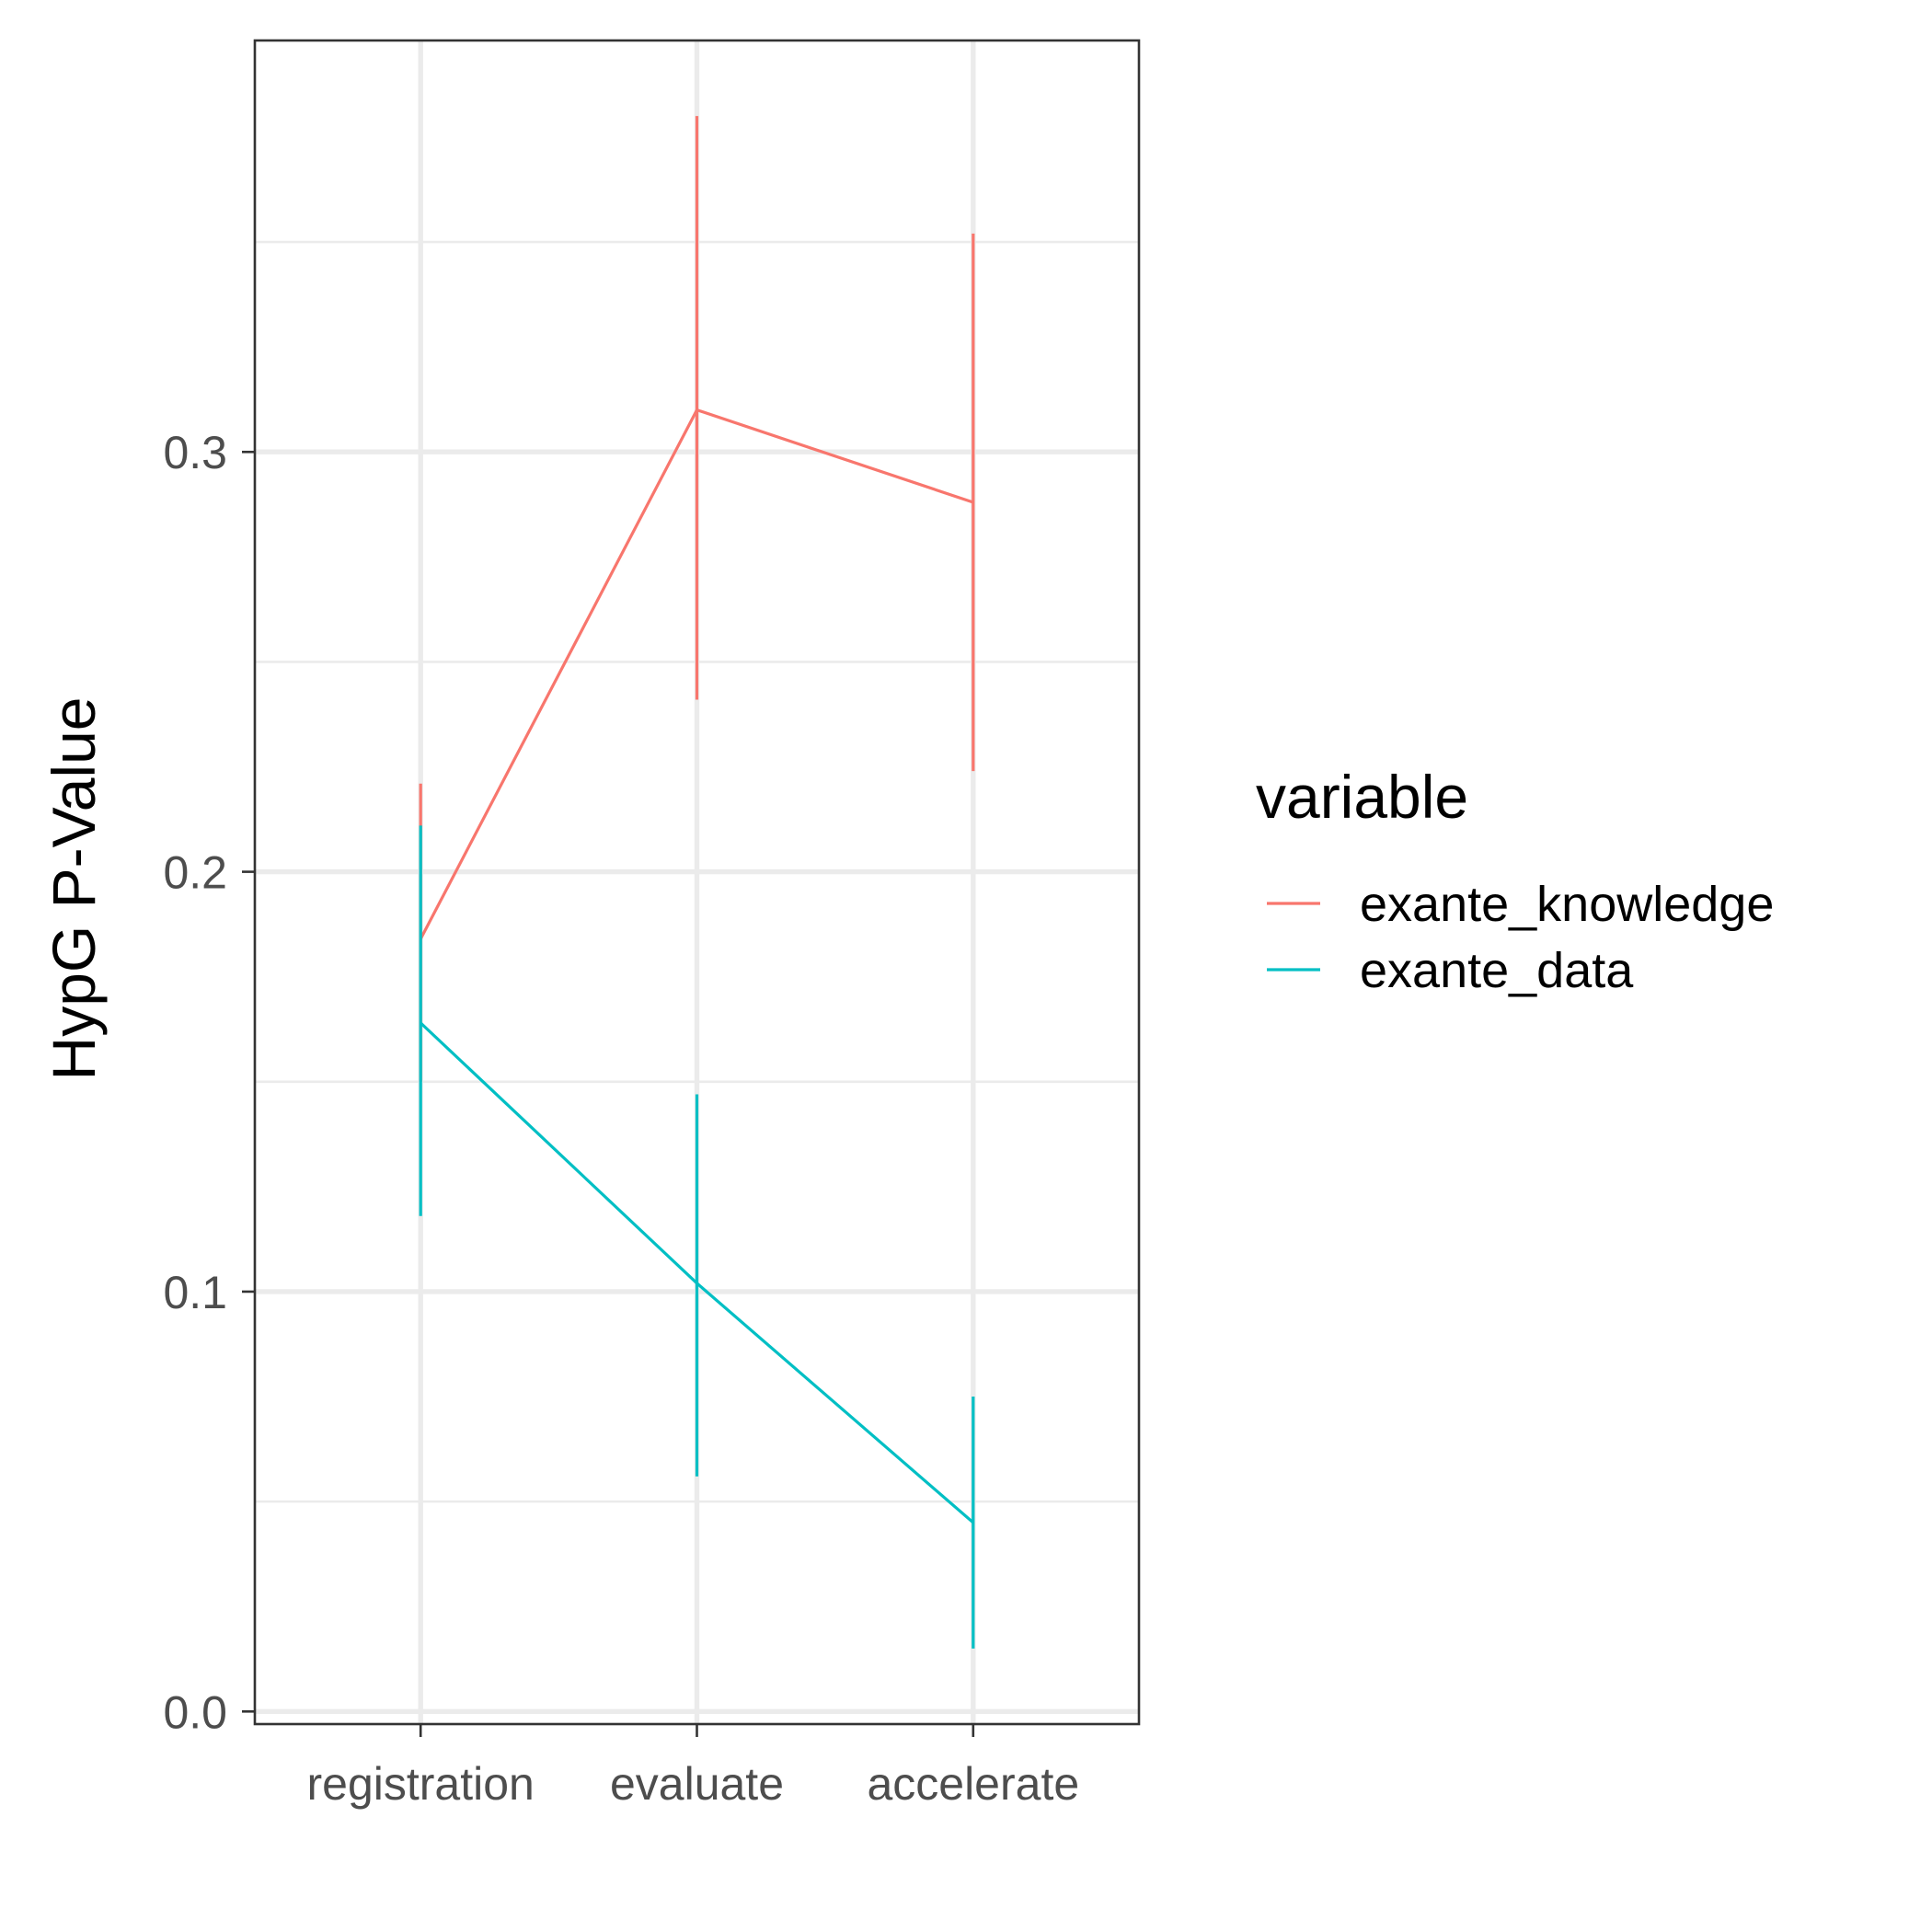 The width and height of the screenshot is (1932, 1932). What do you see at coordinates (195, 1712) in the screenshot?
I see `y-tick-label: 0.0` at bounding box center [195, 1712].